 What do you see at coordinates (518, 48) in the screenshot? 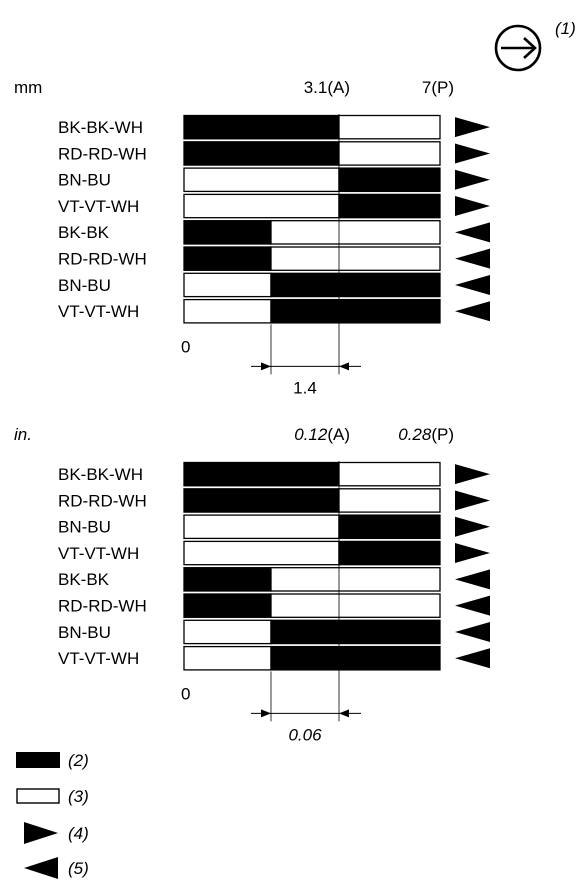
I see `circle-outline` at bounding box center [518, 48].